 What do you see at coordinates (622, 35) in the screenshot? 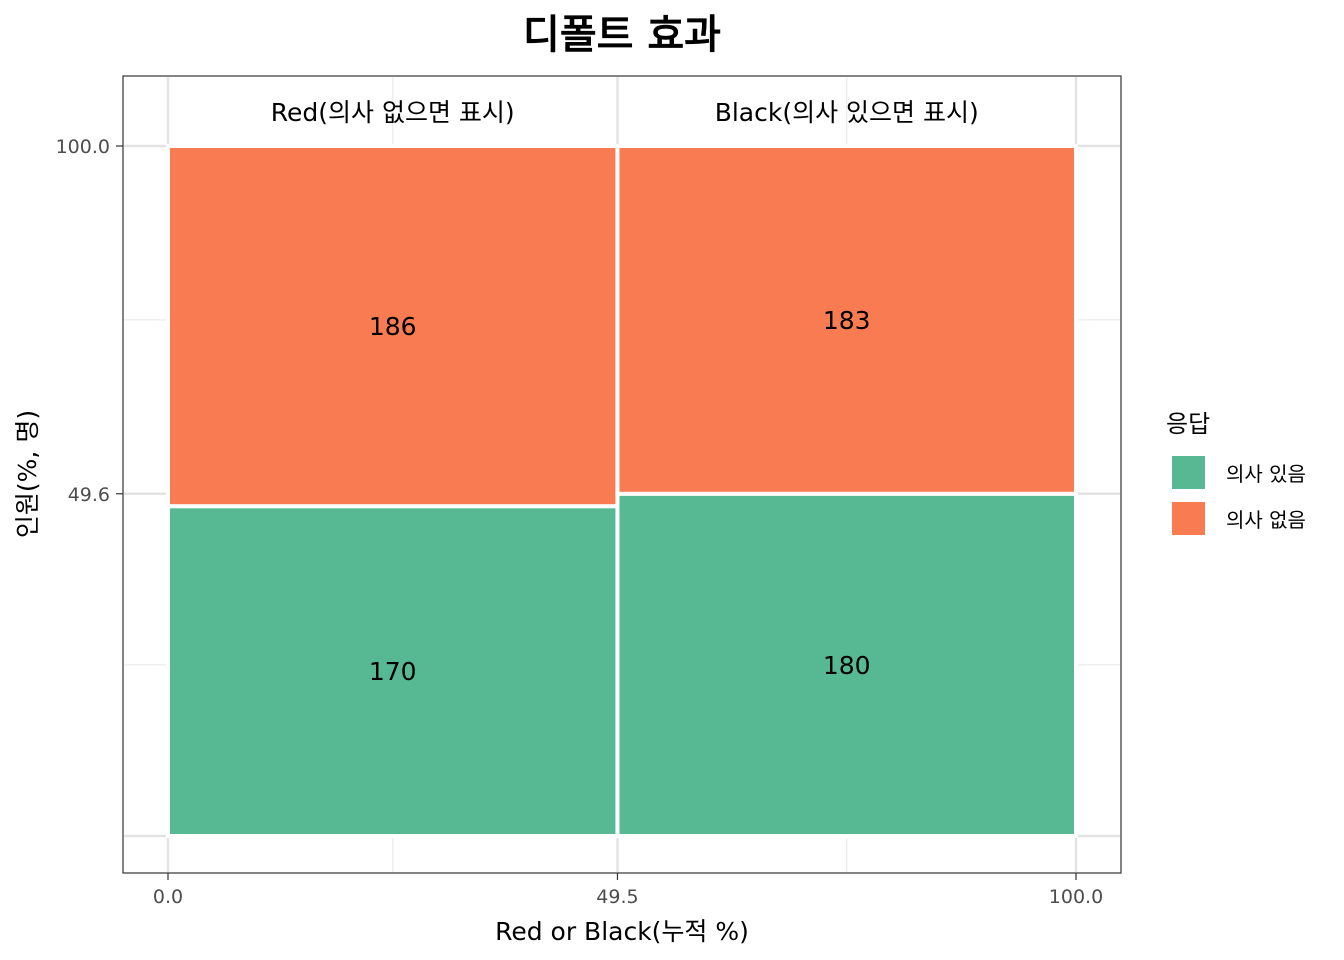
I see `chart-title: 디폴트 효과` at bounding box center [622, 35].